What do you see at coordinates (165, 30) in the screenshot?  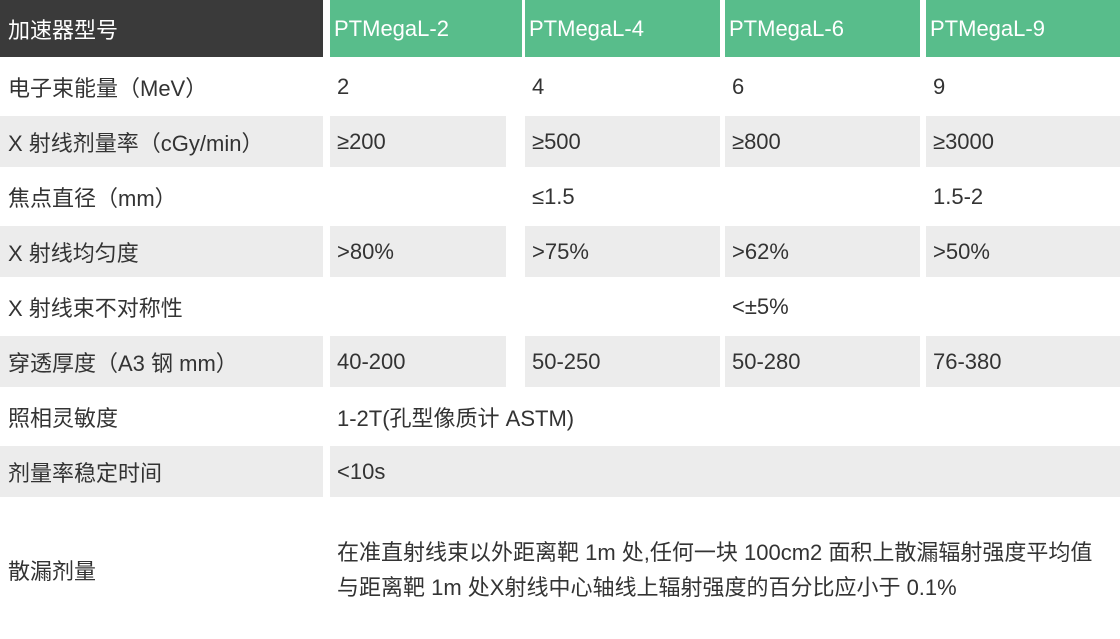 I see `header-row-label: 加速器型号` at bounding box center [165, 30].